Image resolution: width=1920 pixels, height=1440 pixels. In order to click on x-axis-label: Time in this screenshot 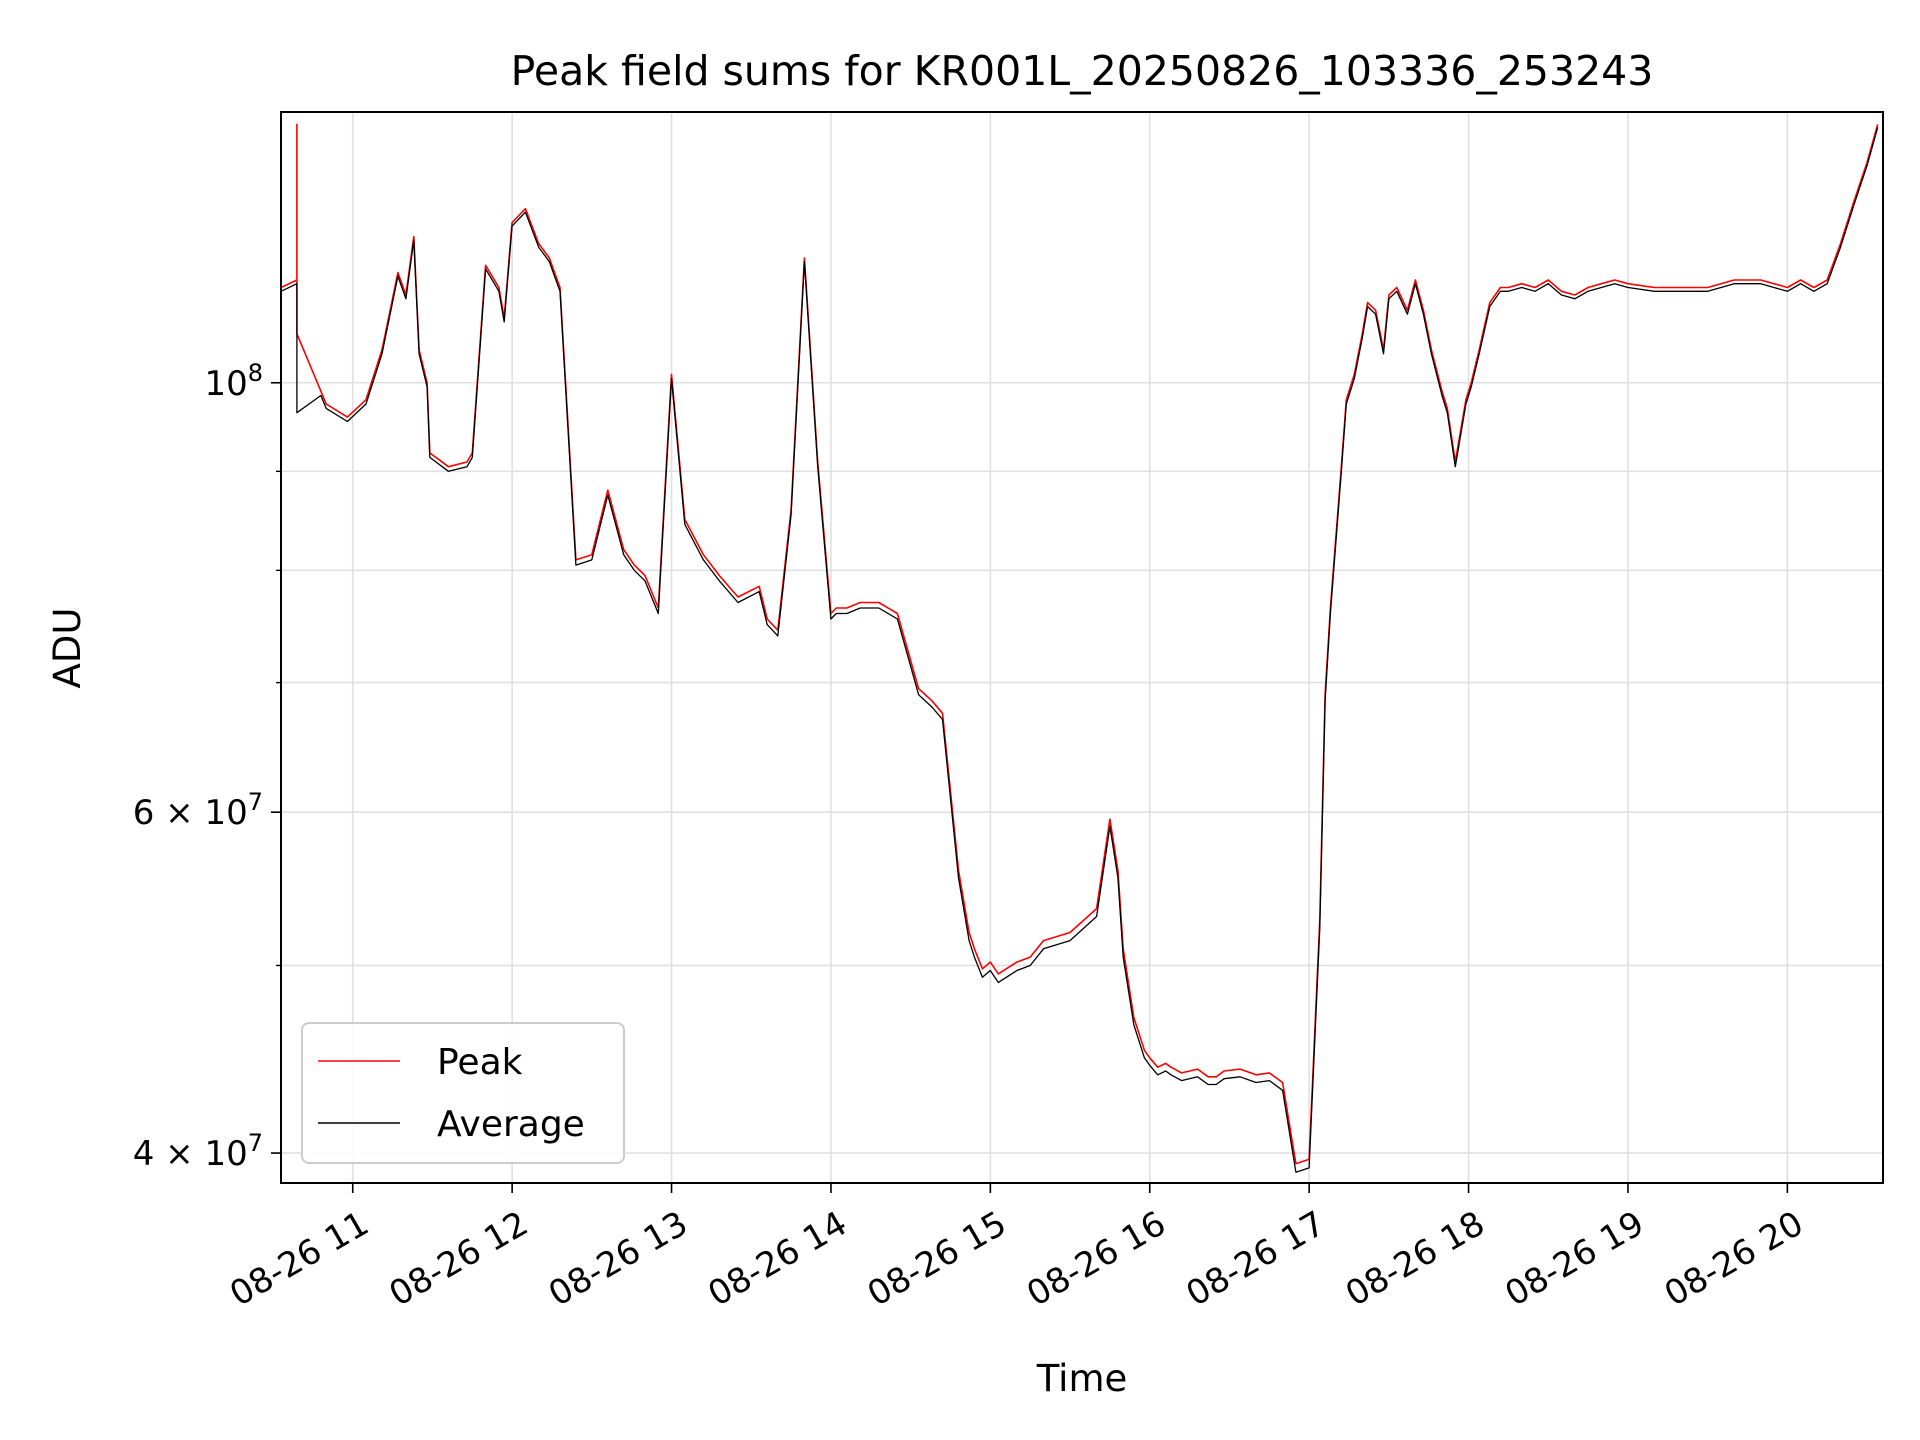, I will do `click(1082, 1378)`.